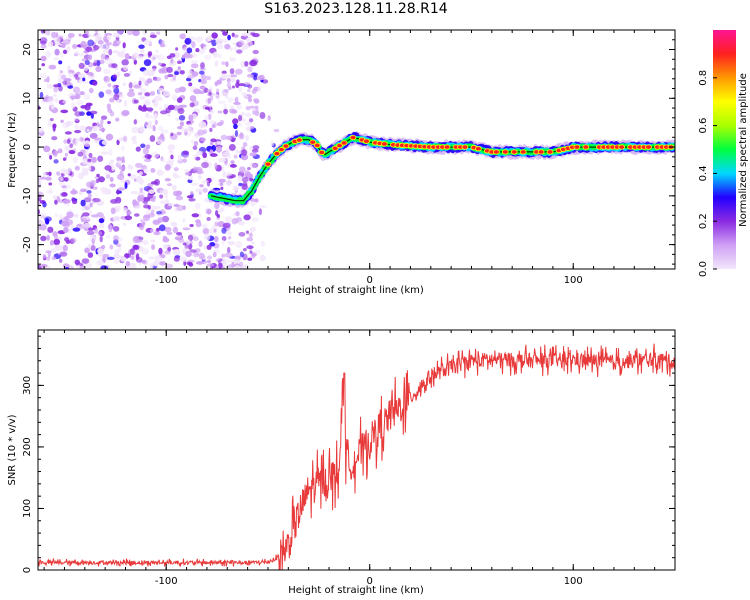 This screenshot has width=750, height=600. Describe the element at coordinates (27, 147) in the screenshot. I see `y-tick-label: 0` at that location.